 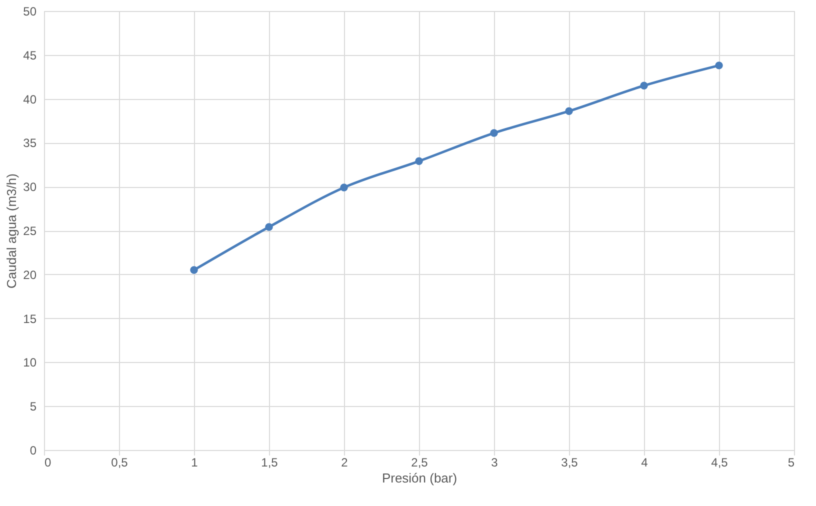 I want to click on x-tick-label: 4, so click(x=644, y=463).